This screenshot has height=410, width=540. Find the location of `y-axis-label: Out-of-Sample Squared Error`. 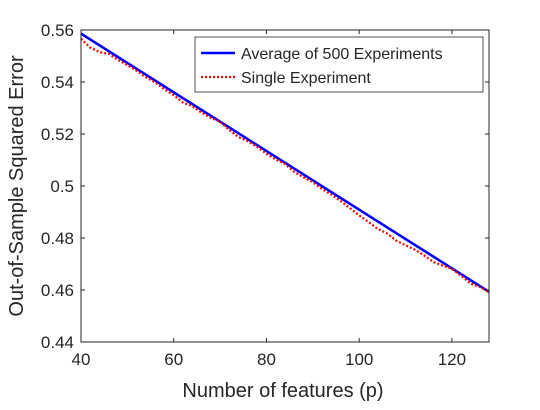

y-axis-label: Out-of-Sample Squared Error is located at coordinates (17, 186).